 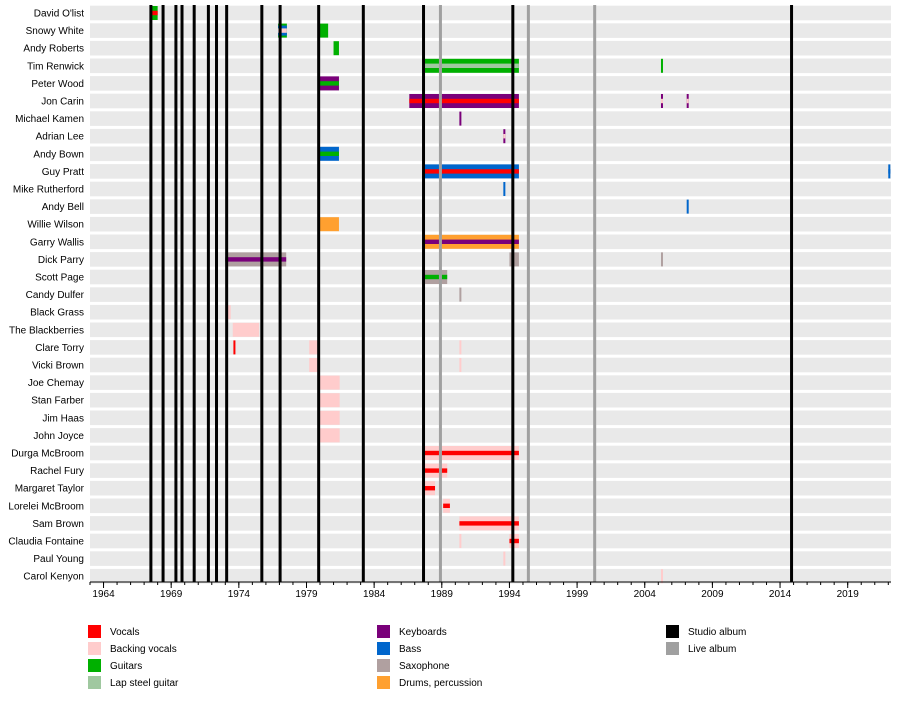 What do you see at coordinates (58, 366) in the screenshot?
I see `row-label: Vicki Brown` at bounding box center [58, 366].